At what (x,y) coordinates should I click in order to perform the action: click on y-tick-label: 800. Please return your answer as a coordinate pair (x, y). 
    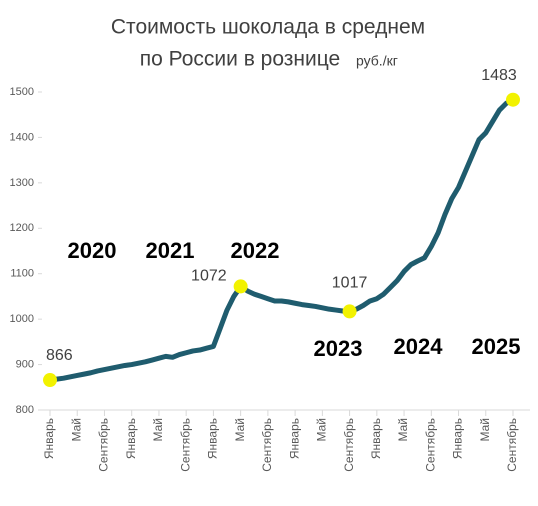
    Looking at the image, I should click on (25, 410).